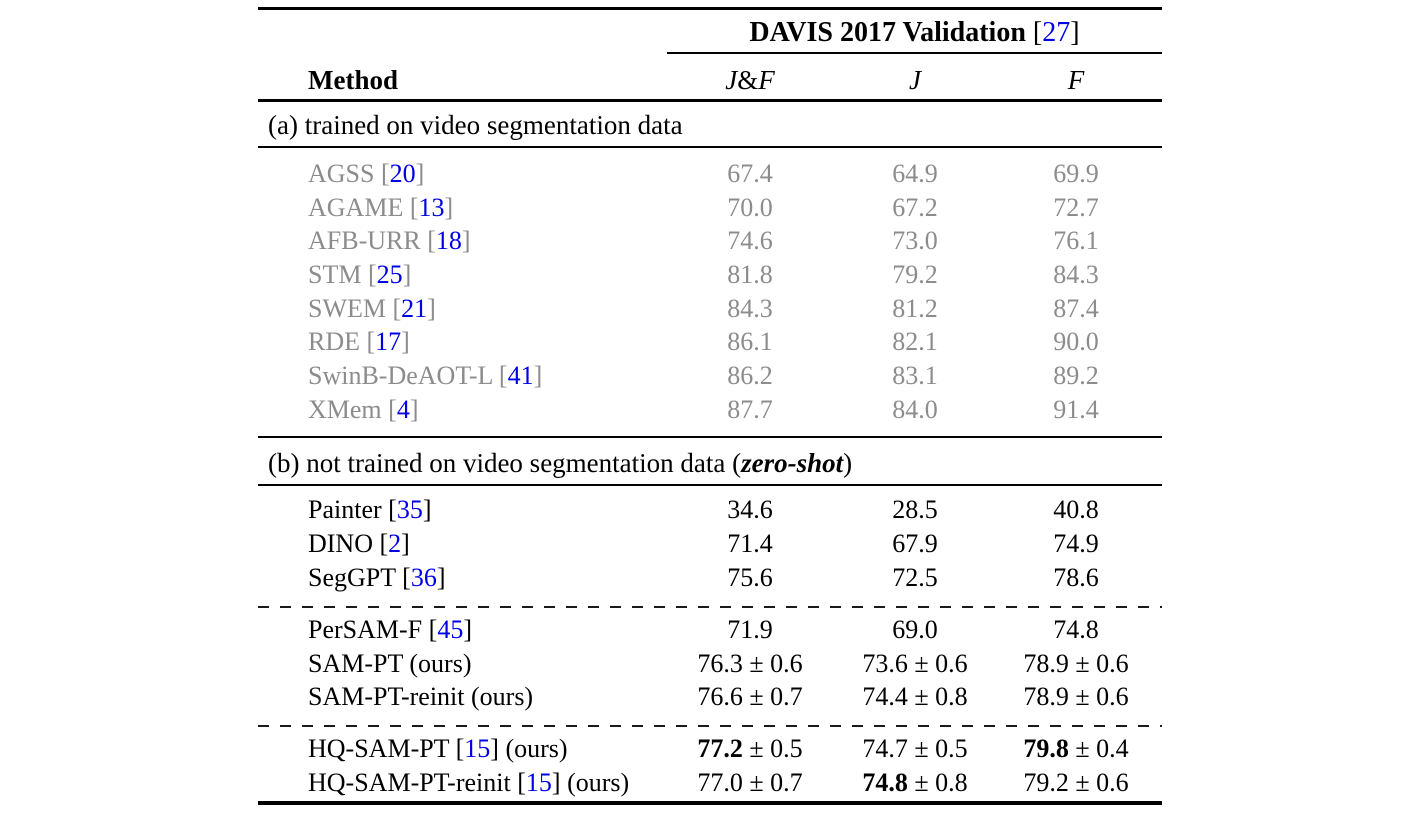  What do you see at coordinates (750, 696) in the screenshot?
I see `metric-jf: 76.6 ± 0.7` at bounding box center [750, 696].